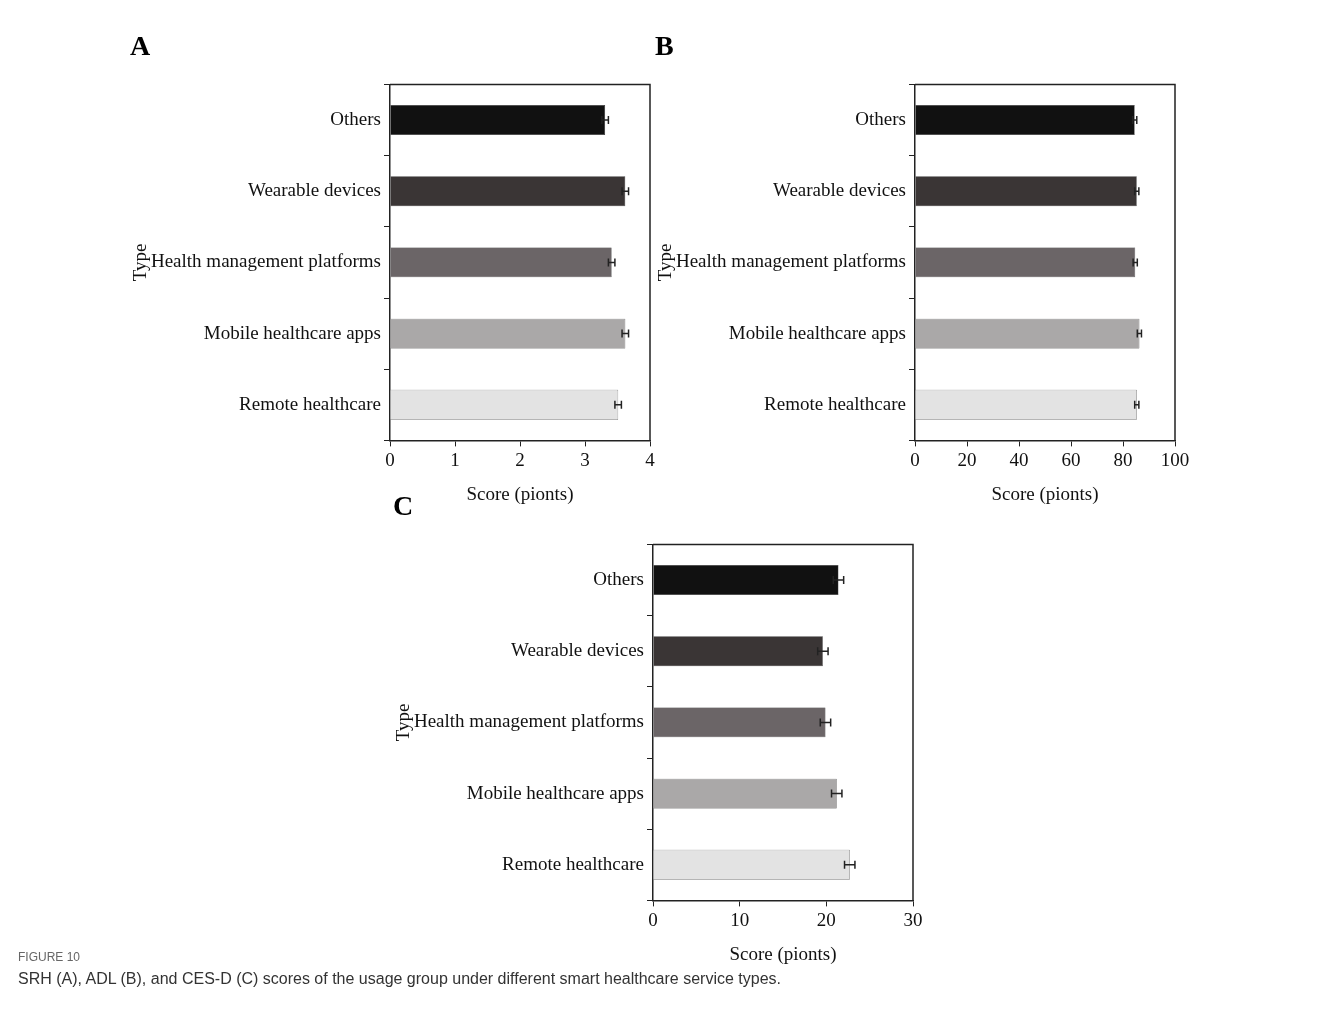  Describe the element at coordinates (399, 979) in the screenshot. I see `text: SRH (A), ADL (B), and CES-D (C) scores of the usage group under different smart healthcare service types.` at that location.